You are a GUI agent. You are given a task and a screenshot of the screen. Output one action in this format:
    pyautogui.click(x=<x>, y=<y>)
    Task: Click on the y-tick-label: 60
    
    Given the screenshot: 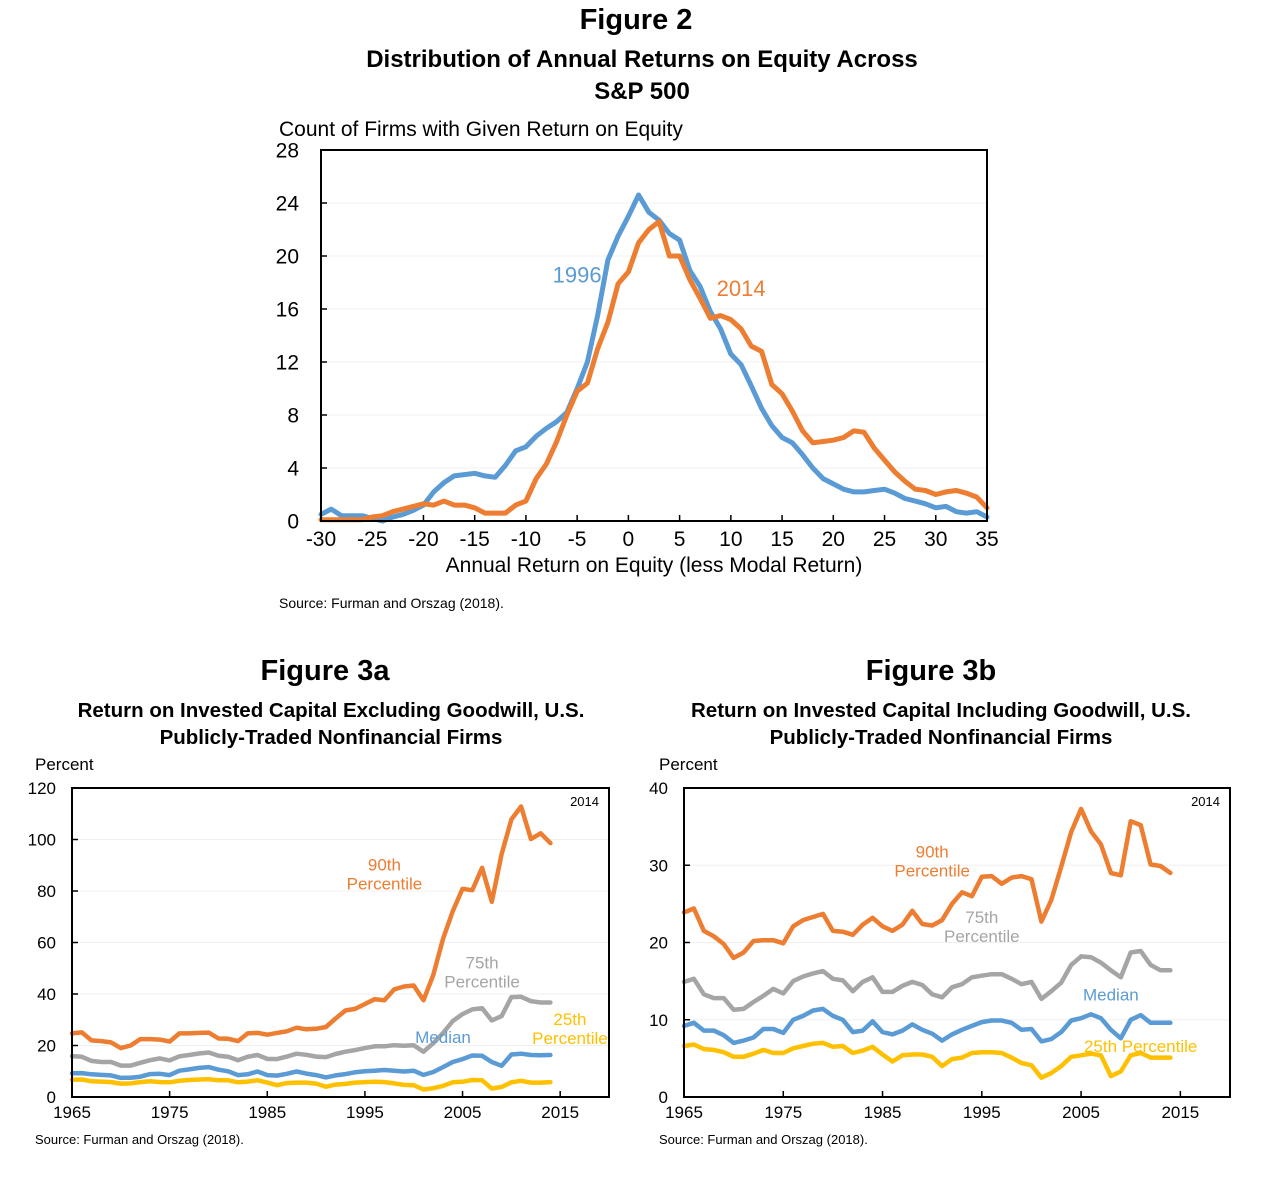 What is the action you would take?
    pyautogui.click(x=46, y=943)
    